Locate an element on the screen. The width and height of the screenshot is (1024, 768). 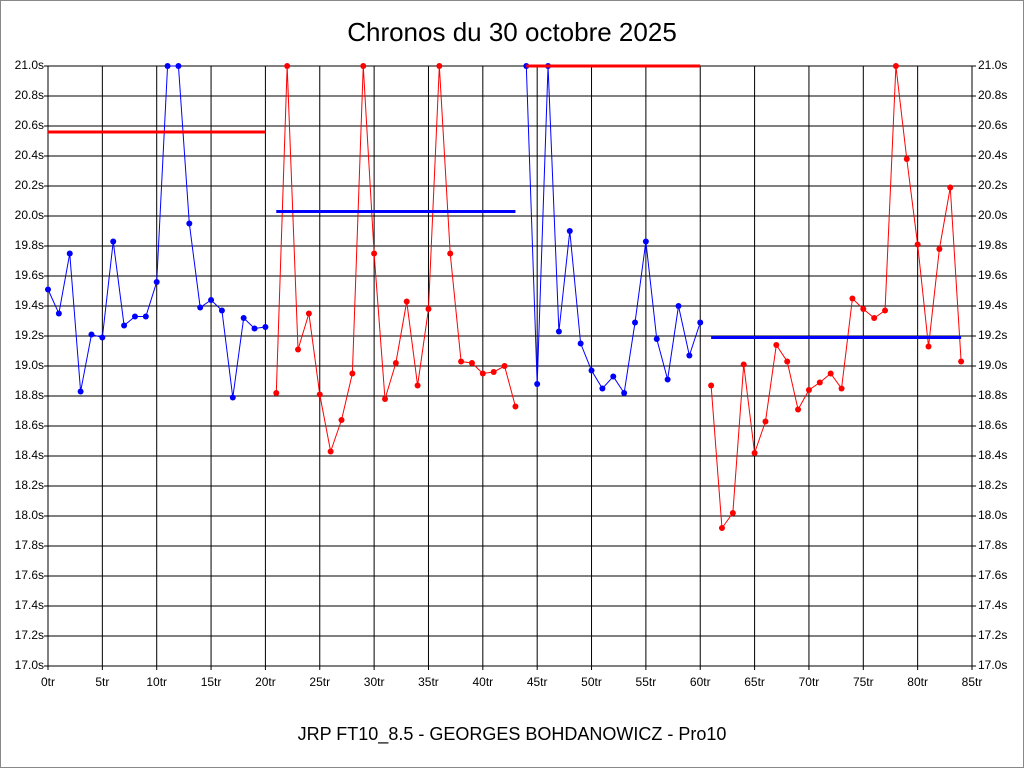
y2-tick-label: 17.2s is located at coordinates (992, 635).